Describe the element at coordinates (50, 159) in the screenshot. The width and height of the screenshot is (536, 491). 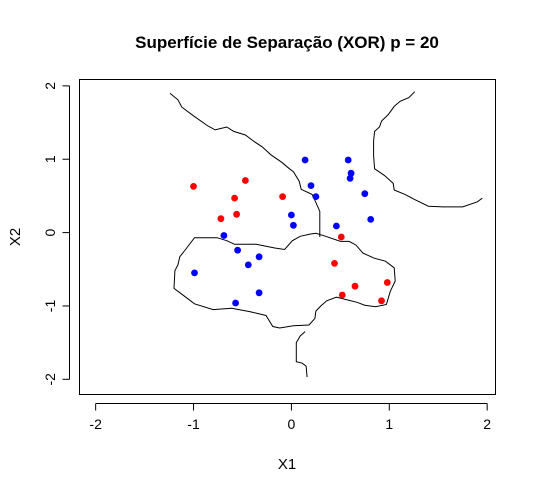
I see `y-tick-label: 1` at that location.